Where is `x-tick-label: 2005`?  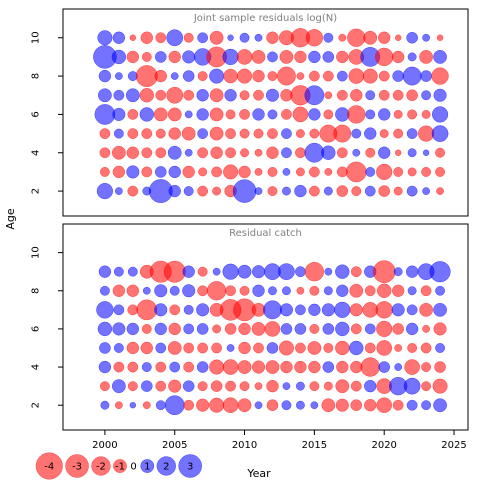 x-tick-label: 2005 is located at coordinates (174, 445).